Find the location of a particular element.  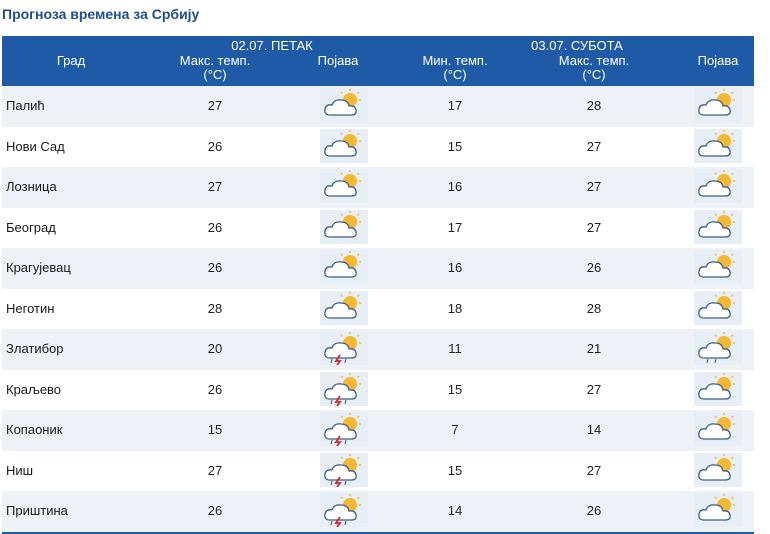

day1-max-temp-label: Макс. темп. is located at coordinates (215, 60).